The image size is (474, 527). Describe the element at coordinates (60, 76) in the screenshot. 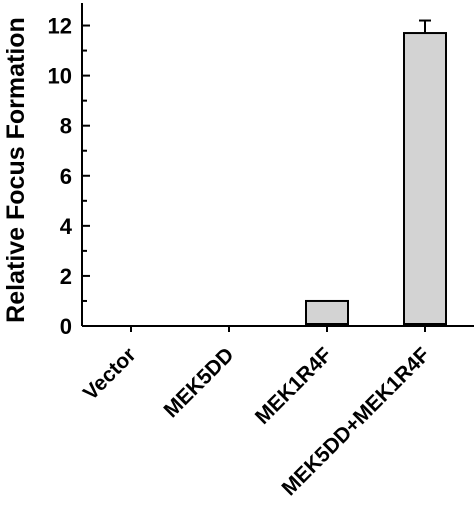

I see `y-tick-label: 10` at that location.